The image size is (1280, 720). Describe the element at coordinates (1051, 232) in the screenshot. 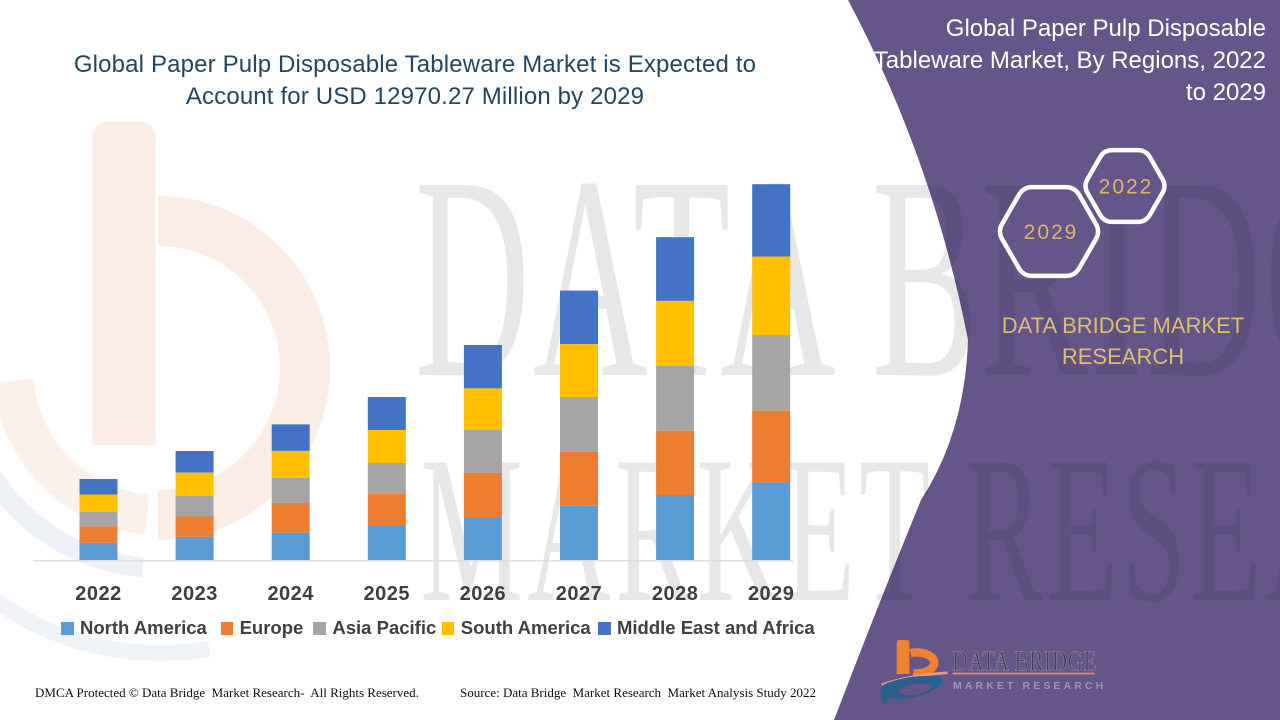

I see `svg-text: 2029` at that location.